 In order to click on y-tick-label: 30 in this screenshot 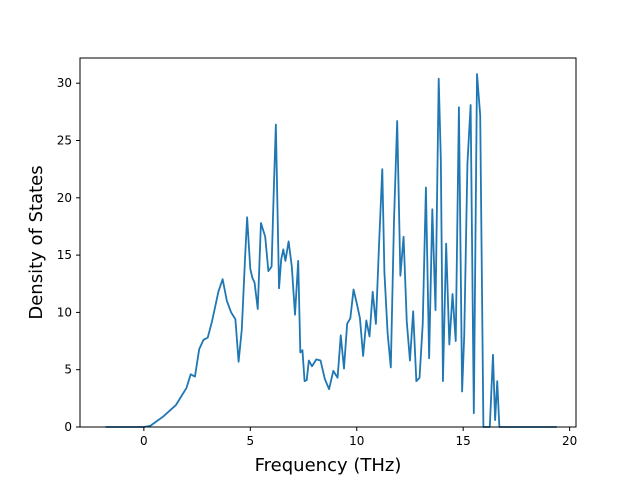, I will do `click(64, 83)`.